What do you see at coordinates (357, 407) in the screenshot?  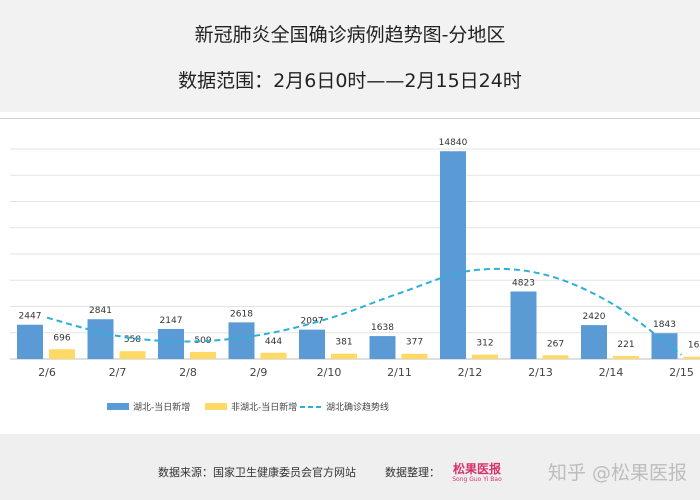 I see `legend-label-trend: 湖北确诊趋势线` at bounding box center [357, 407].